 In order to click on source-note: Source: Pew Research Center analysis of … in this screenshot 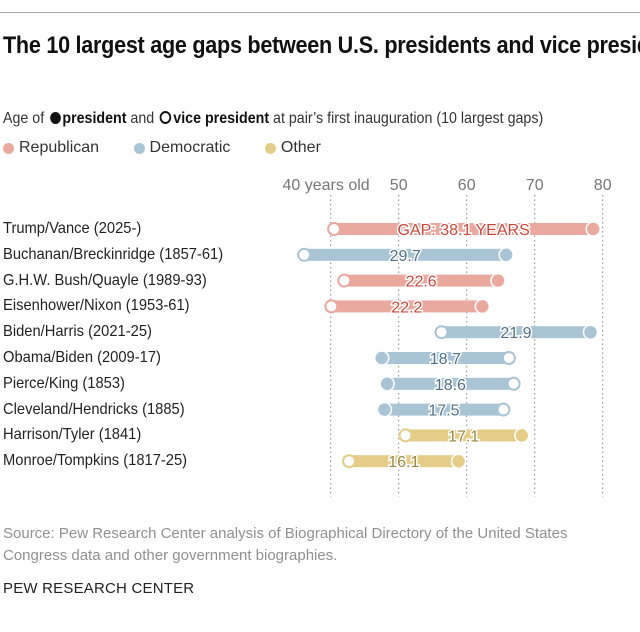, I will do `click(285, 544)`.